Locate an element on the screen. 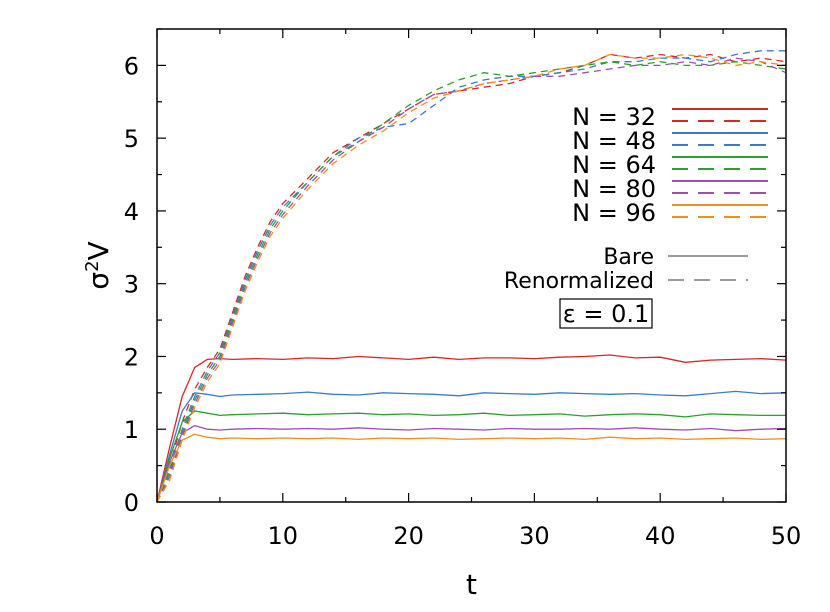 This screenshot has height=612, width=830. annotation: ε = 0.1 is located at coordinates (606, 313).